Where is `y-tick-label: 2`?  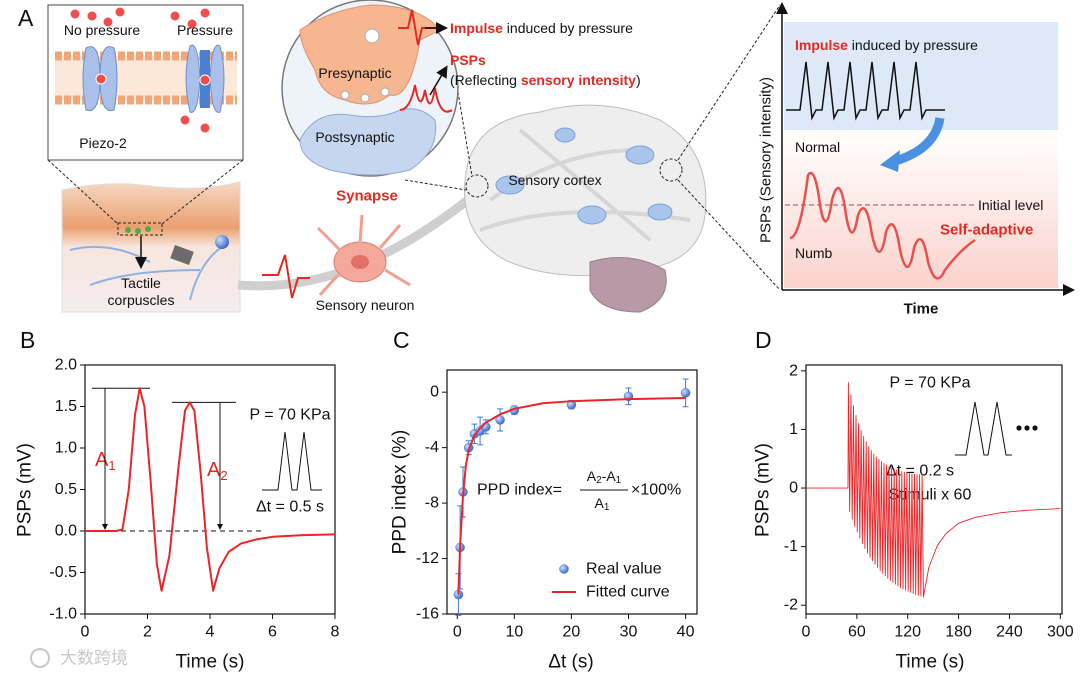 y-tick-label: 2 is located at coordinates (793, 370).